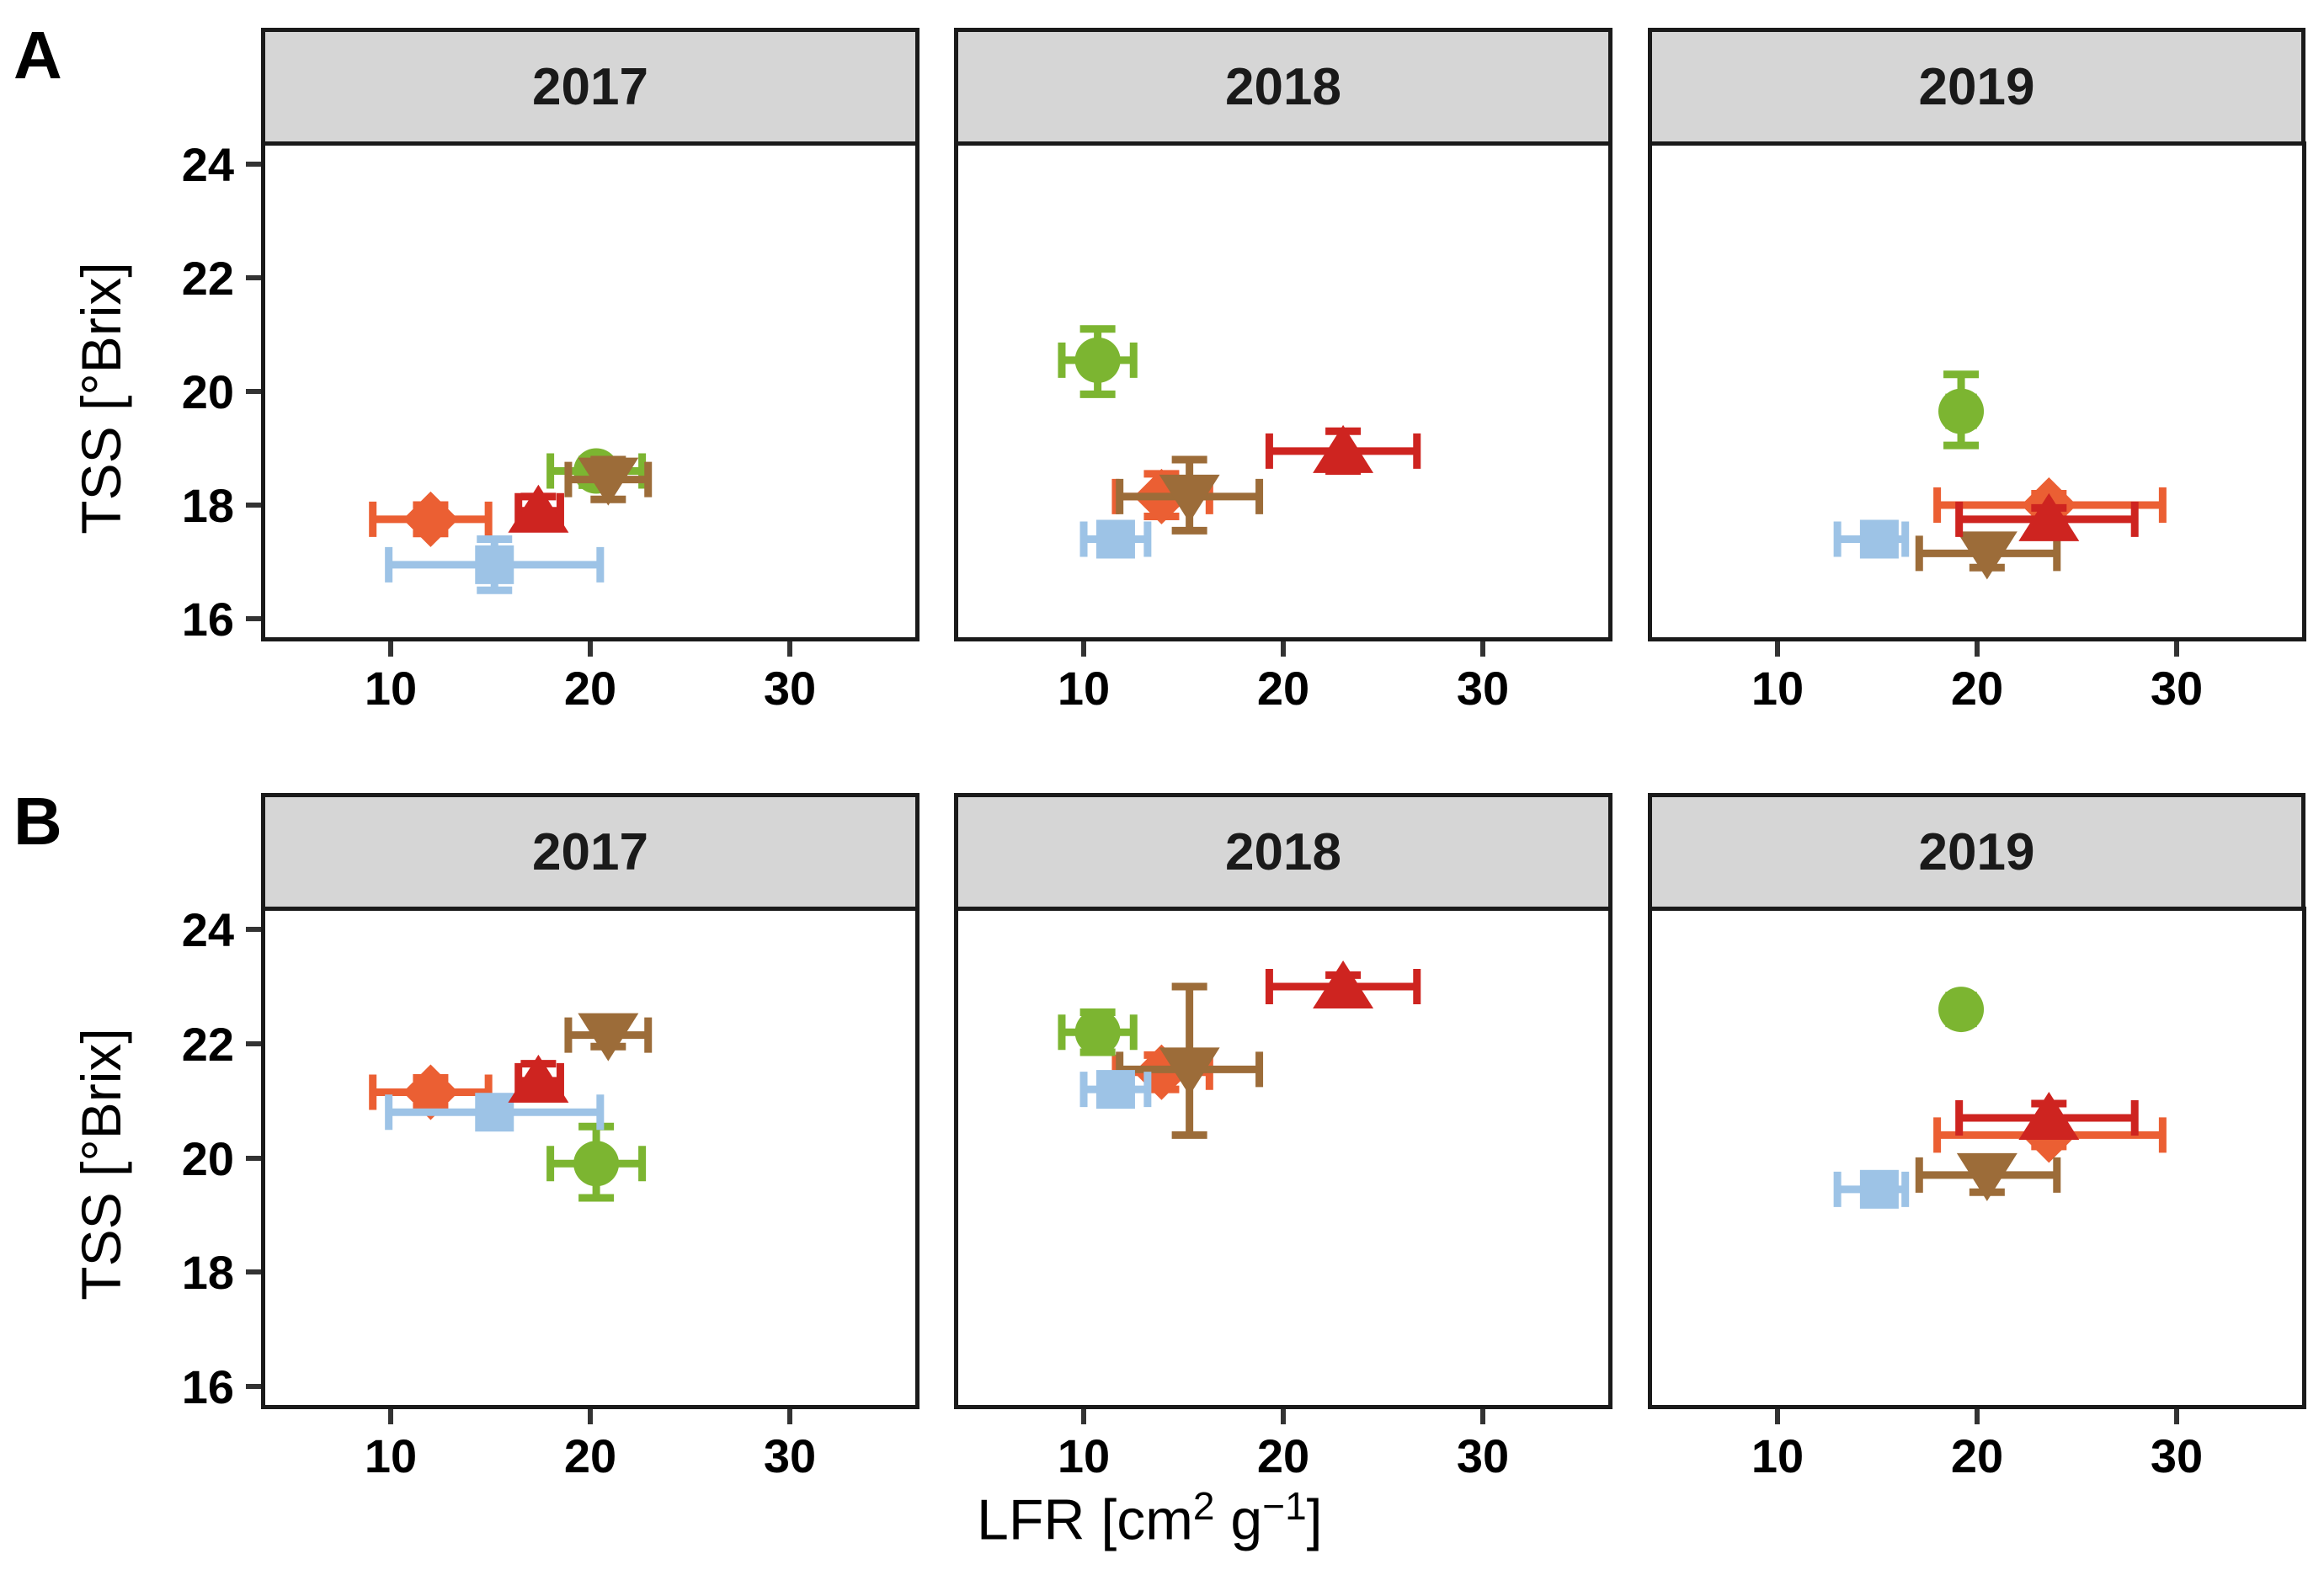 The height and width of the screenshot is (1575, 2324). I want to click on panel-A-2018, so click(1283, 391).